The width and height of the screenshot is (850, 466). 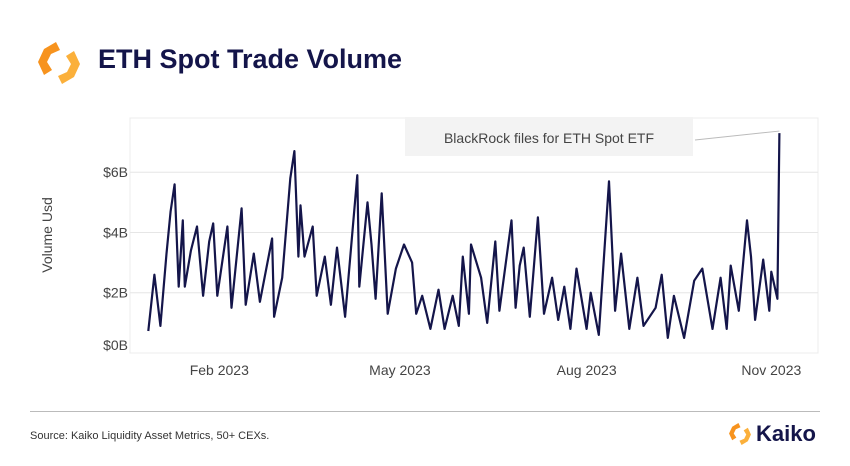 What do you see at coordinates (587, 370) in the screenshot?
I see `x-tick-label: Aug 2023` at bounding box center [587, 370].